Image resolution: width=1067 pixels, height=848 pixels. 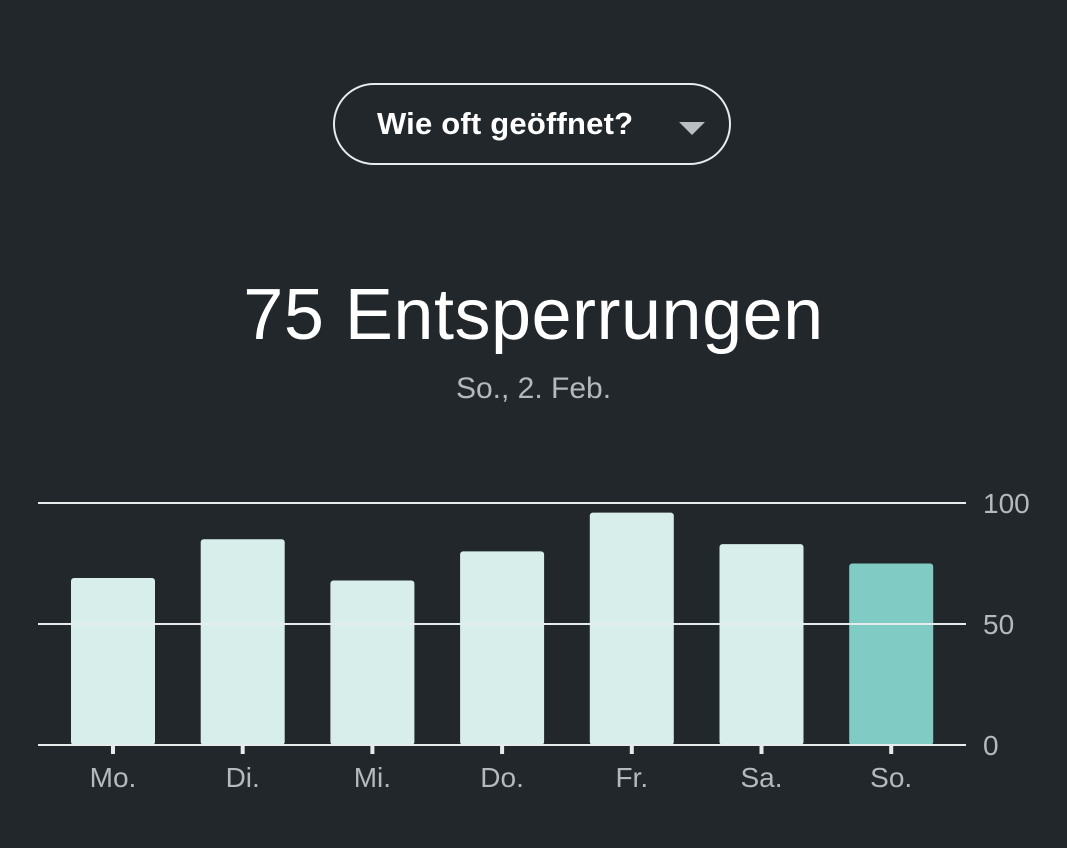 I want to click on selected-date: So., 2. Feb., so click(x=533, y=388).